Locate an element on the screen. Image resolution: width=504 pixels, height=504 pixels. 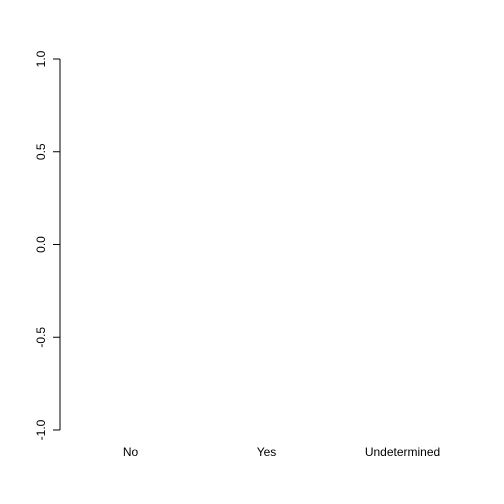
x-category-label: Undetermined is located at coordinates (402, 452).